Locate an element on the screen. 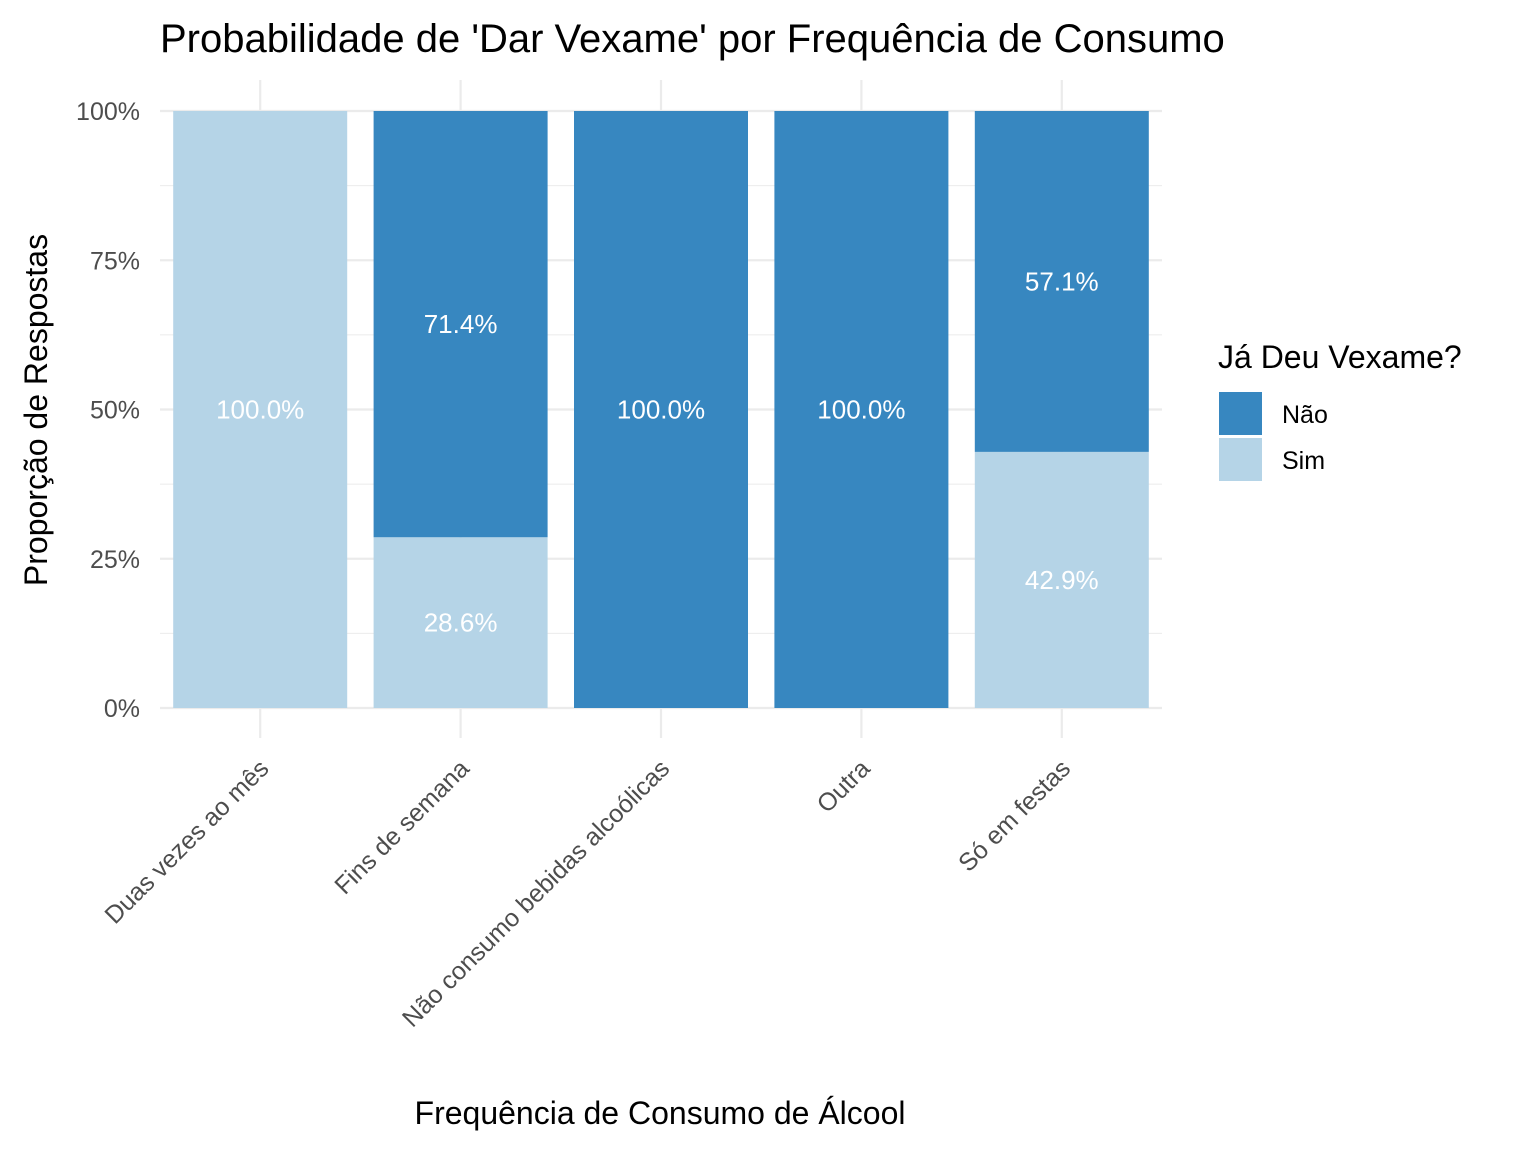 Image resolution: width=1536 pixels, height=1152 pixels. data-label: 42.9% is located at coordinates (1062, 580).